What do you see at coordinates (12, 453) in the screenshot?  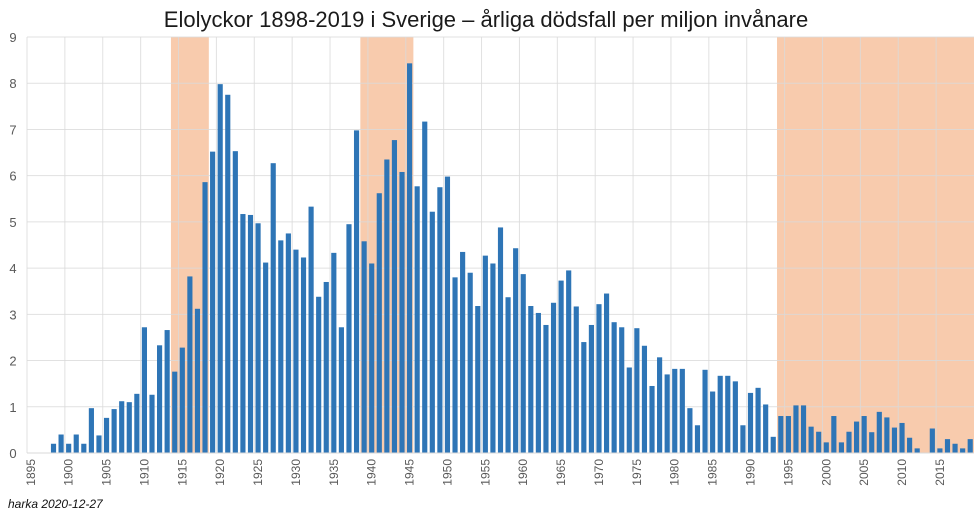 I see `y-tick-label: 0` at bounding box center [12, 453].